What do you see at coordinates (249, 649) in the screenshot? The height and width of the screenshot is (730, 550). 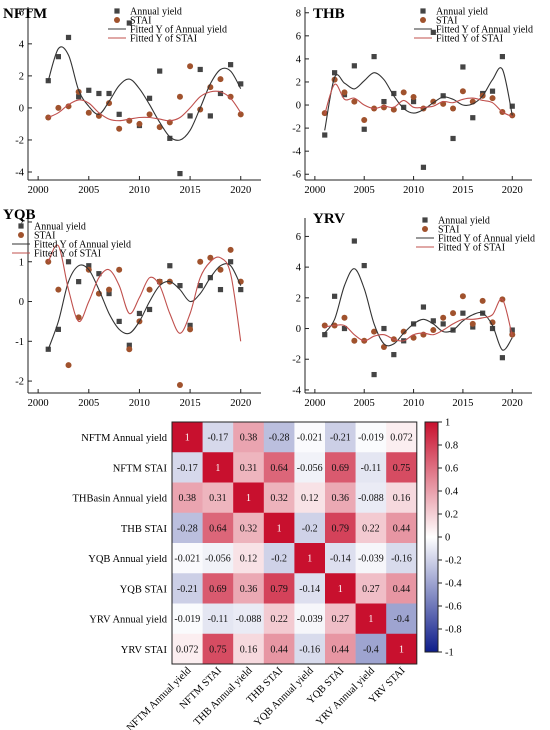 I see `heatmap-cell-label: 0.16` at bounding box center [249, 649].